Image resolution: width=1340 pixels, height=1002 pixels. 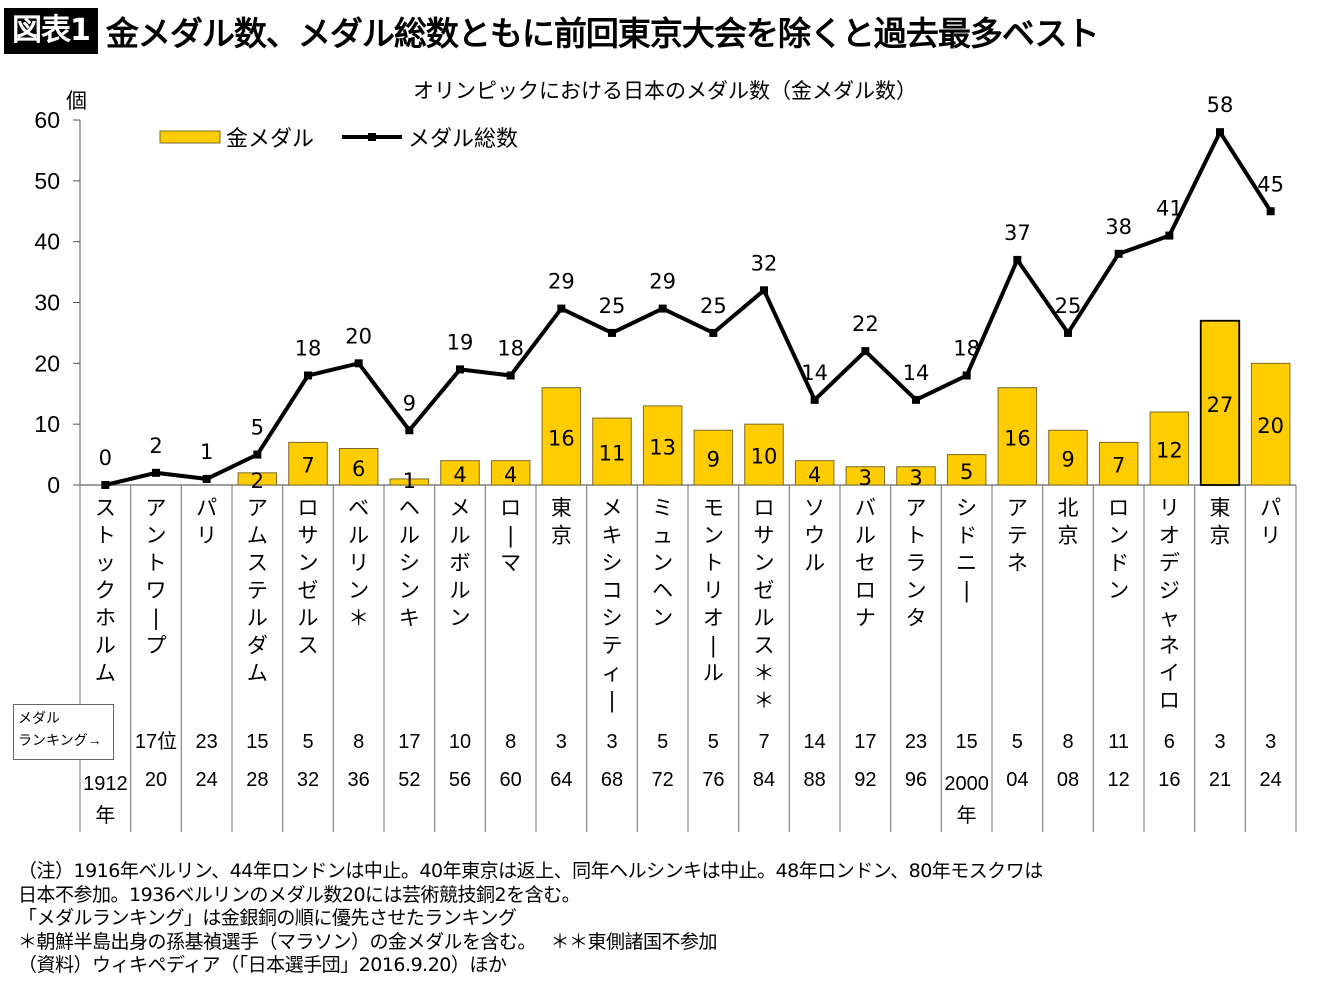 I want to click on year-label: 12, so click(x=1119, y=780).